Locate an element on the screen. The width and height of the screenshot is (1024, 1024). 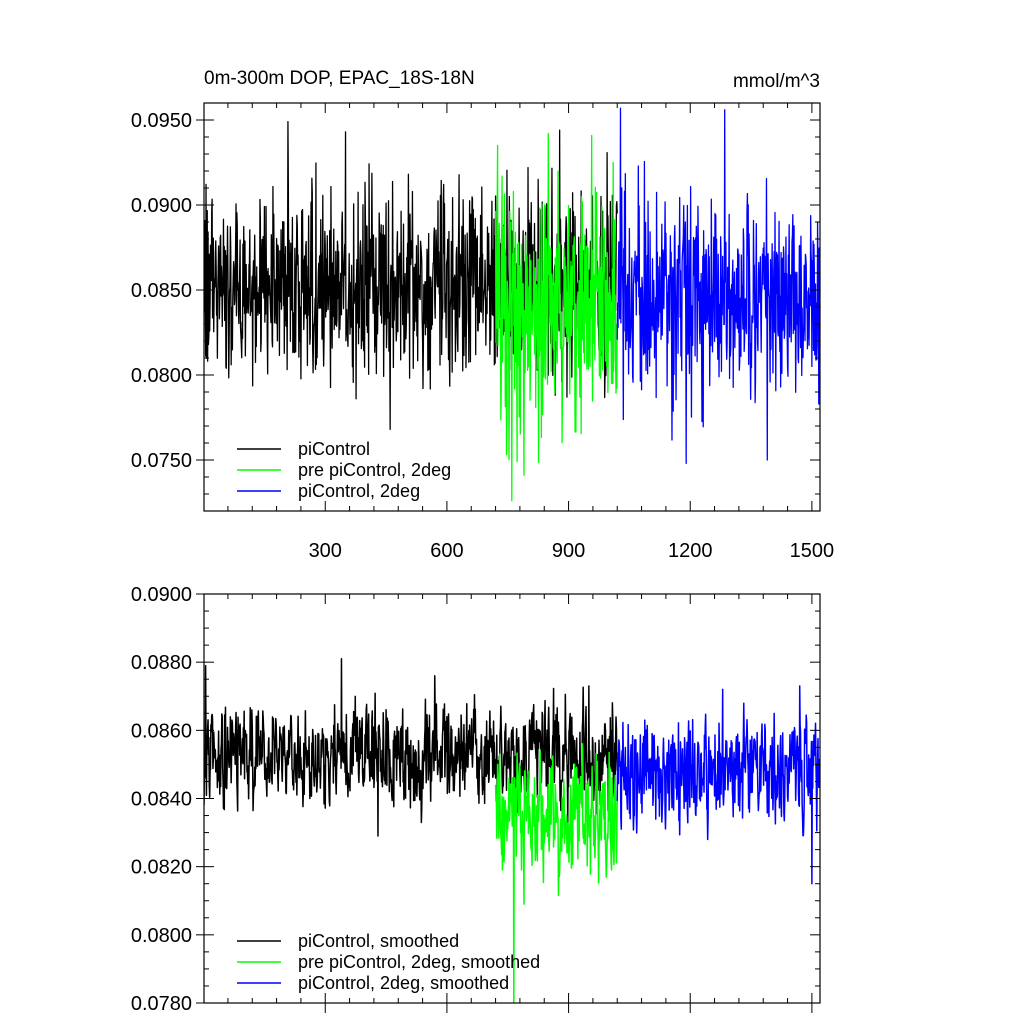
chart-title: 0m-300m DOP, EPAC_18S-18N is located at coordinates (339, 78).